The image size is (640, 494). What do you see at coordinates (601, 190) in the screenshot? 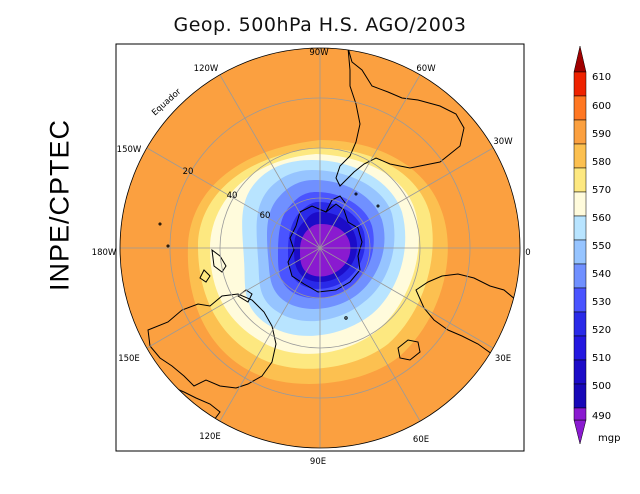
I see `colorbar-tick-label: 570` at bounding box center [601, 190].